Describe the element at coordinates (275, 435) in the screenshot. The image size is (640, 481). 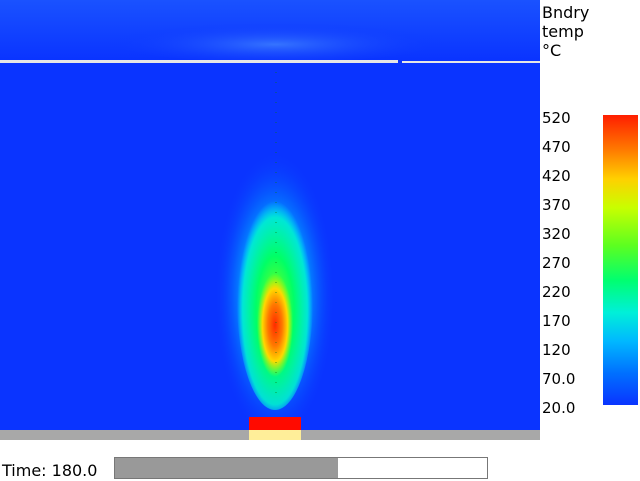
I see `burner-base` at that location.